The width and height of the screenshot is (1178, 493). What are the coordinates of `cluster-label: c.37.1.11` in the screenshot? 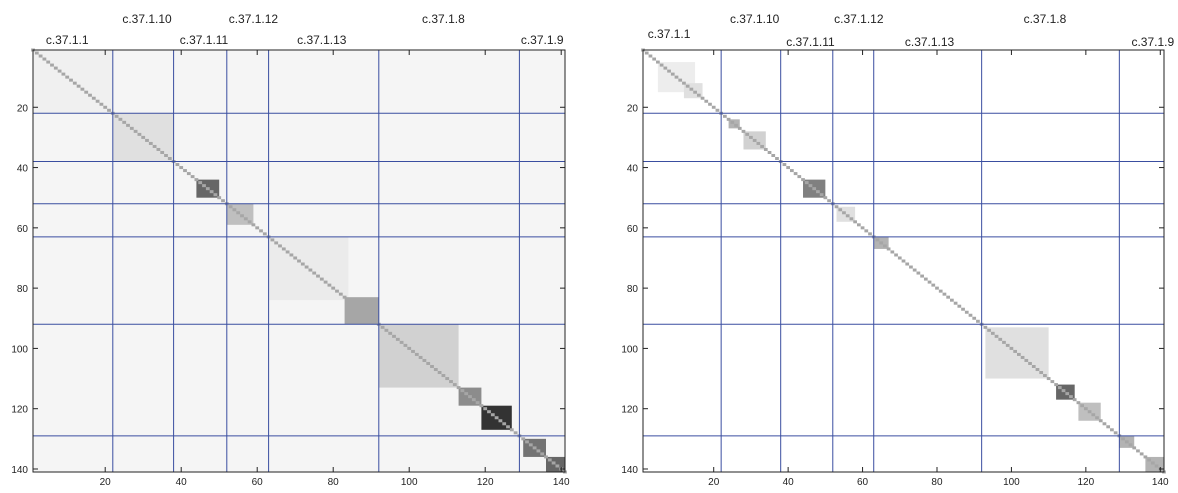 It's located at (204, 40).